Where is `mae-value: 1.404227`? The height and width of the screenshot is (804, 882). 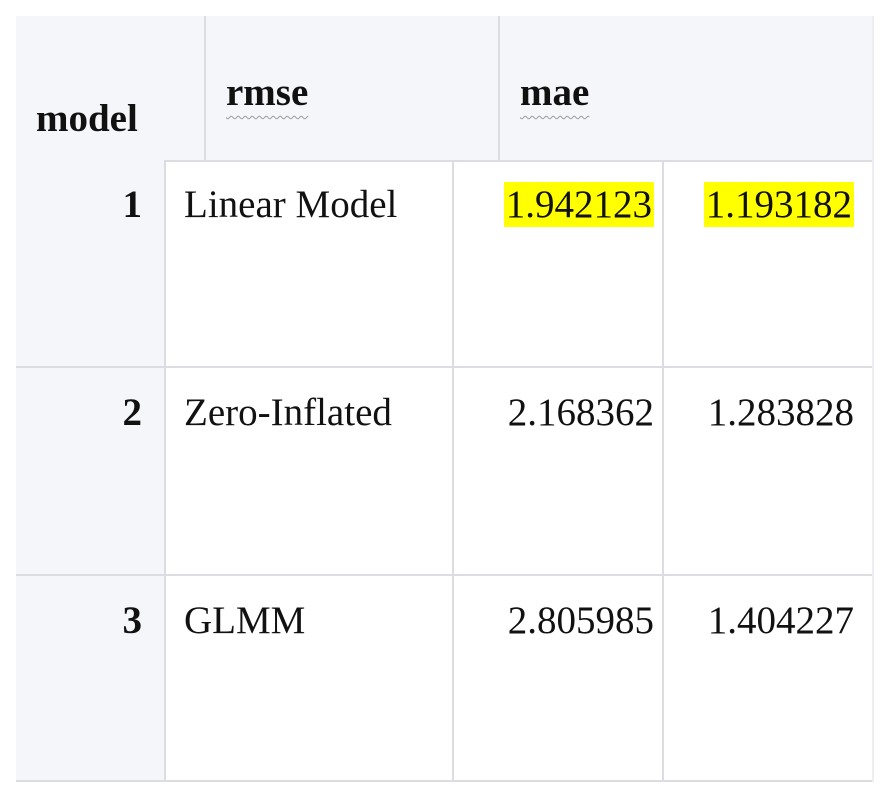
mae-value: 1.404227 is located at coordinates (780, 620).